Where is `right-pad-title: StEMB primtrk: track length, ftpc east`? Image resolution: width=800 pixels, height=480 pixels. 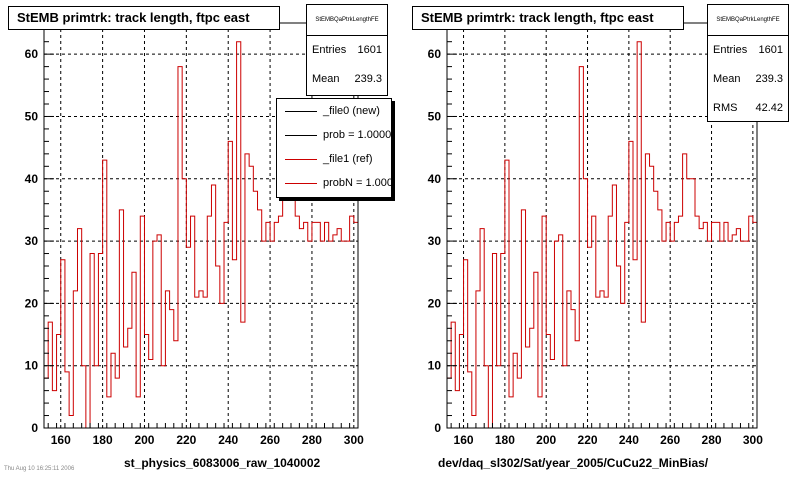
right-pad-title: StEMB primtrk: track length, ftpc east is located at coordinates (548, 18).